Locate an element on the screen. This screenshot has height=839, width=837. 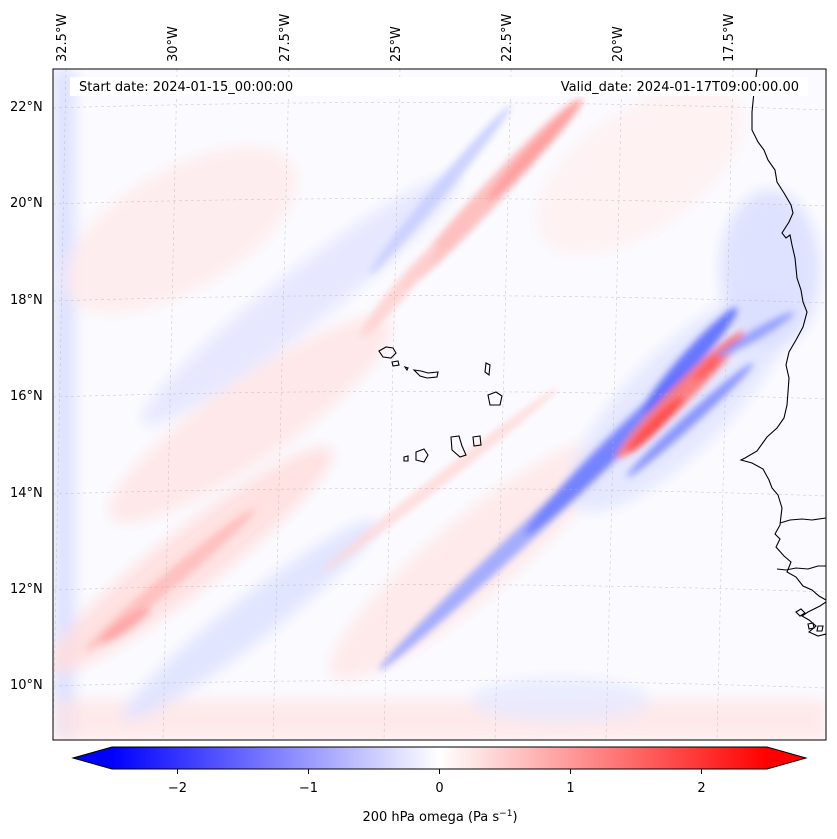
colorbar-label-end: ) is located at coordinates (514, 817).